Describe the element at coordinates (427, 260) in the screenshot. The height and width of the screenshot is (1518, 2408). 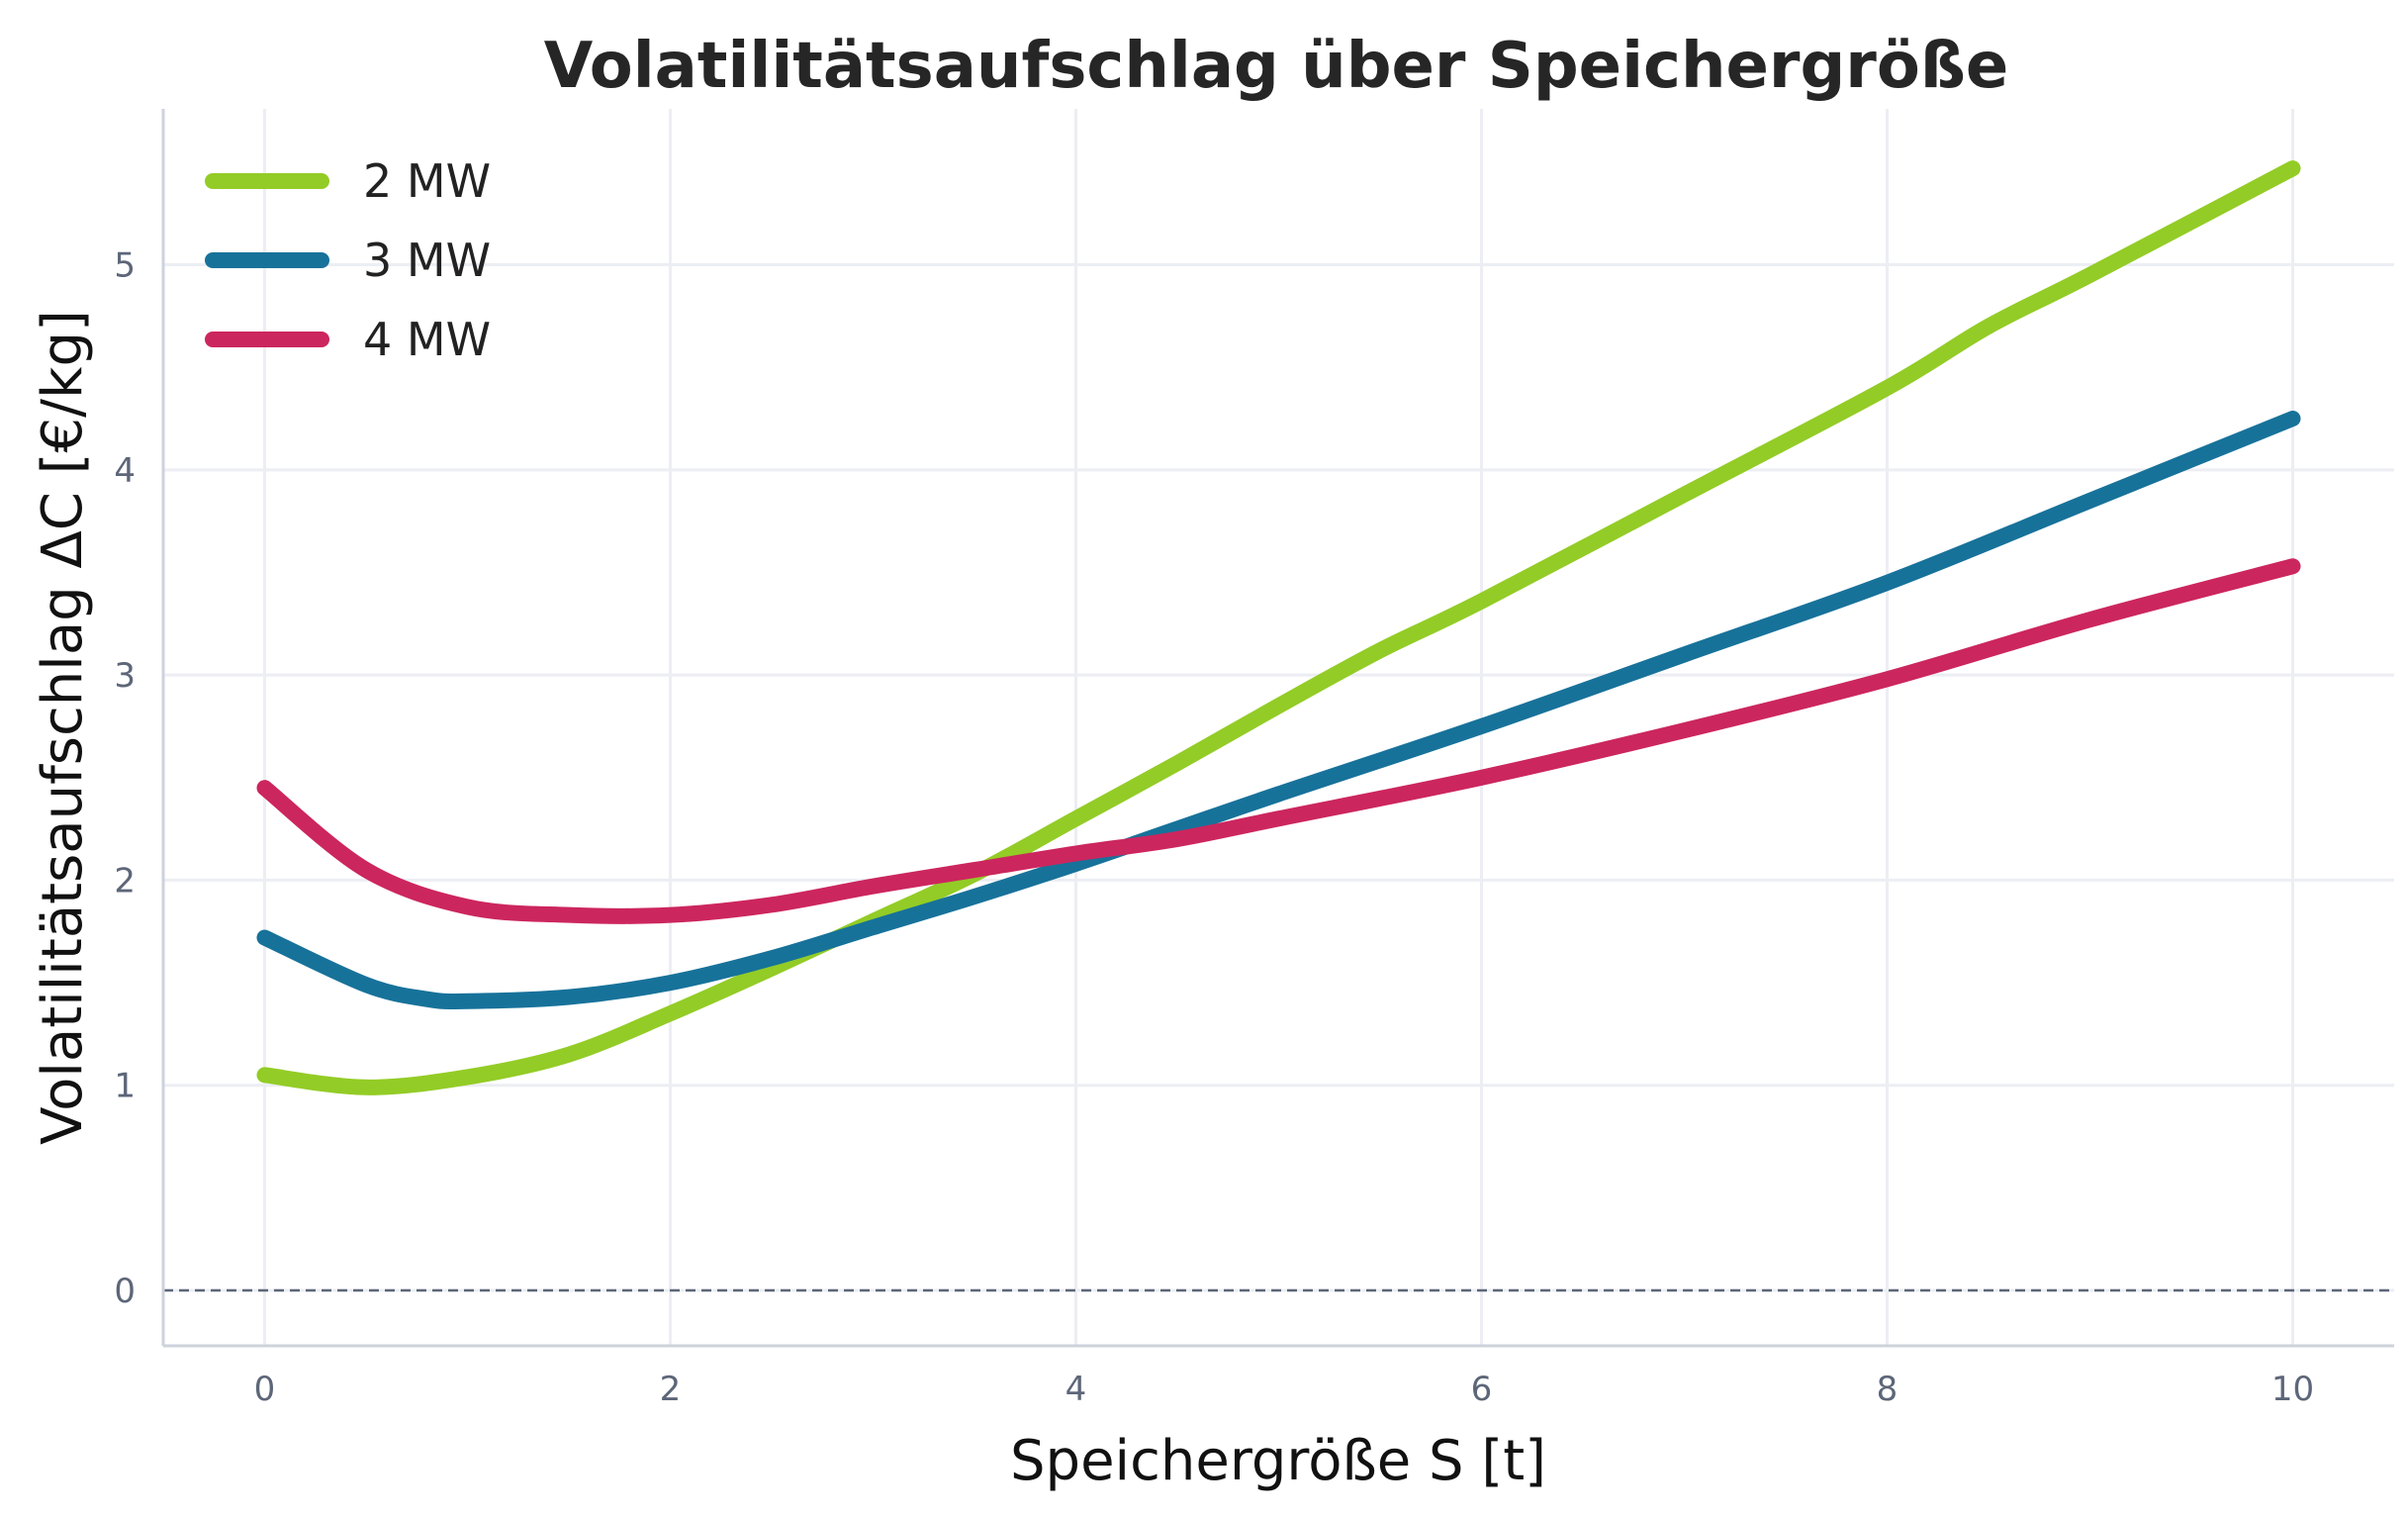
I see `legend-label: 3 MW` at that location.